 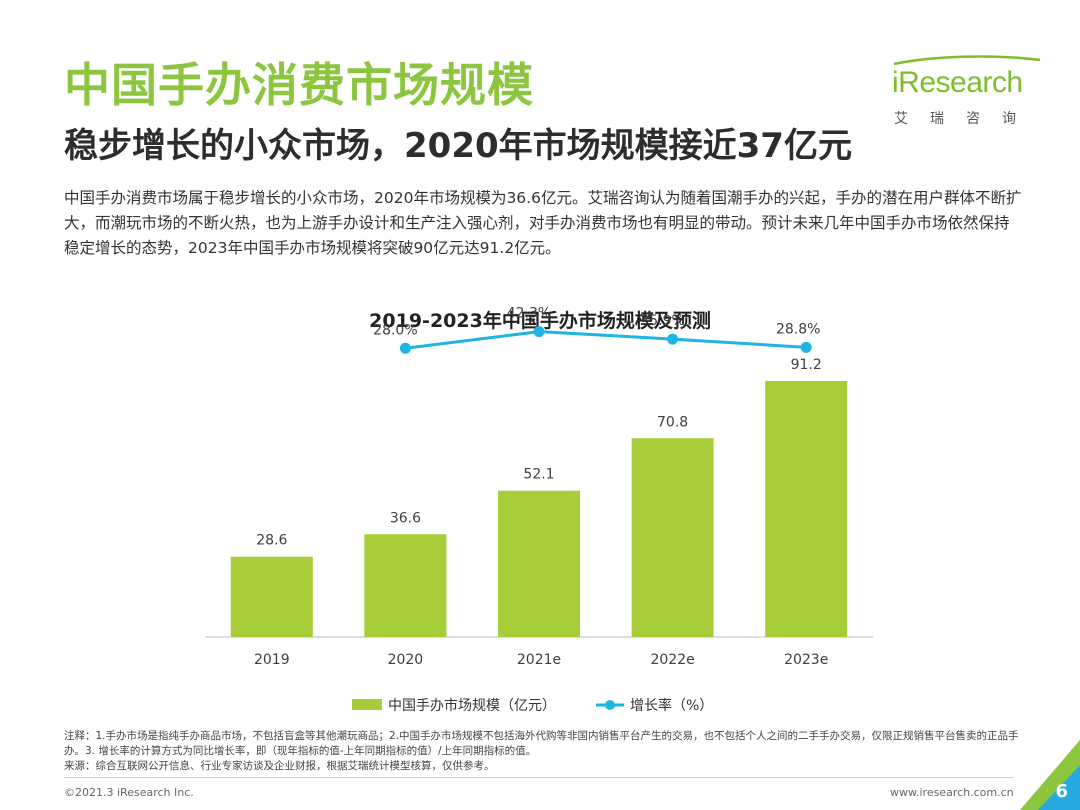 What do you see at coordinates (806, 347) in the screenshot?
I see `growth-point-2023e` at bounding box center [806, 347].